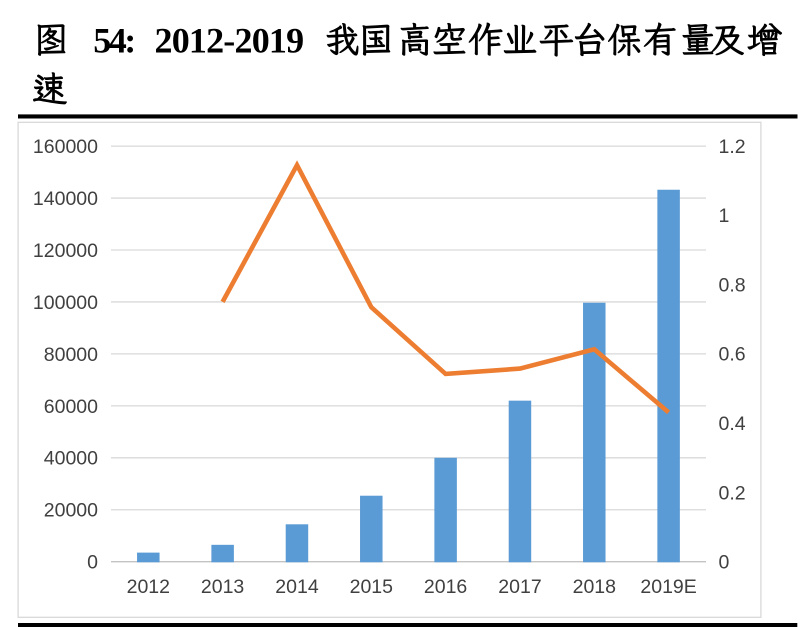  Describe the element at coordinates (519, 587) in the screenshot. I see `svg-text: 2017` at that location.